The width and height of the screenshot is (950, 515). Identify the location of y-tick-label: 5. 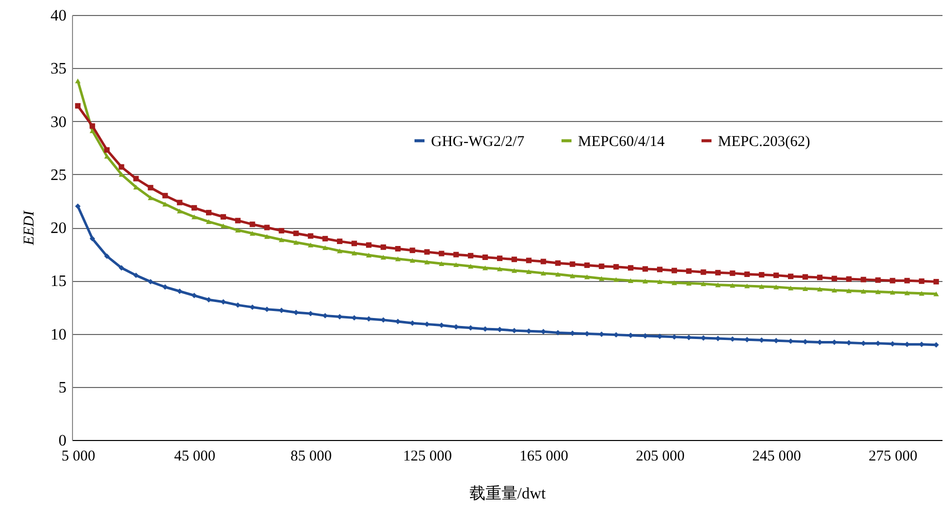
(62, 387).